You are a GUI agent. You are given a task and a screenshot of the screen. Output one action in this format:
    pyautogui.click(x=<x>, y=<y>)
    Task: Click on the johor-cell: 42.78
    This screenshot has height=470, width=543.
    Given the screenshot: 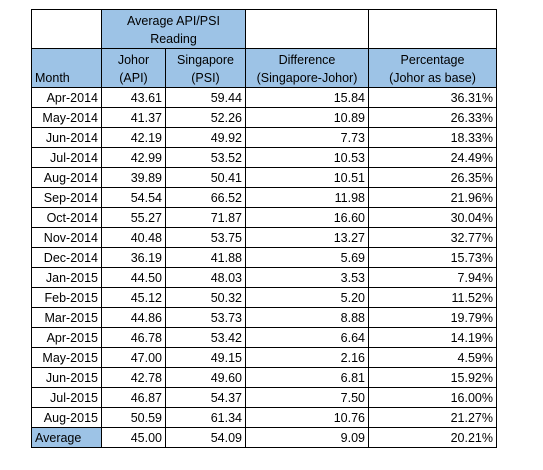 What is the action you would take?
    pyautogui.click(x=133, y=377)
    